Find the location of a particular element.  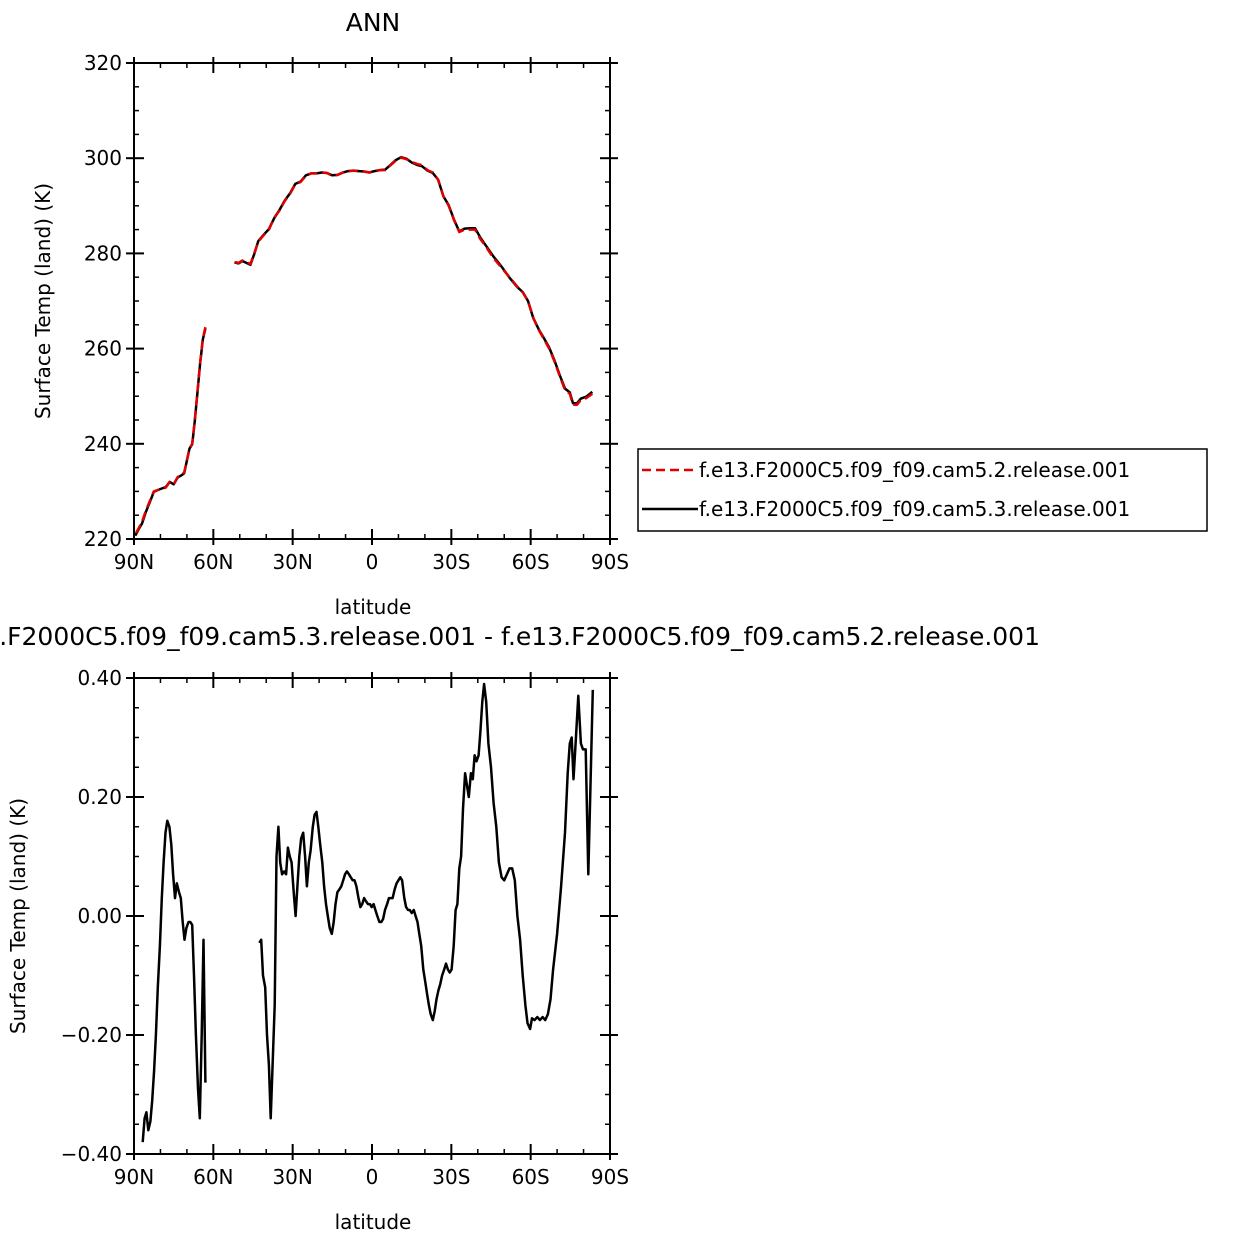

top-y-axis-label: Surface Temp (land) (K) is located at coordinates (43, 301).